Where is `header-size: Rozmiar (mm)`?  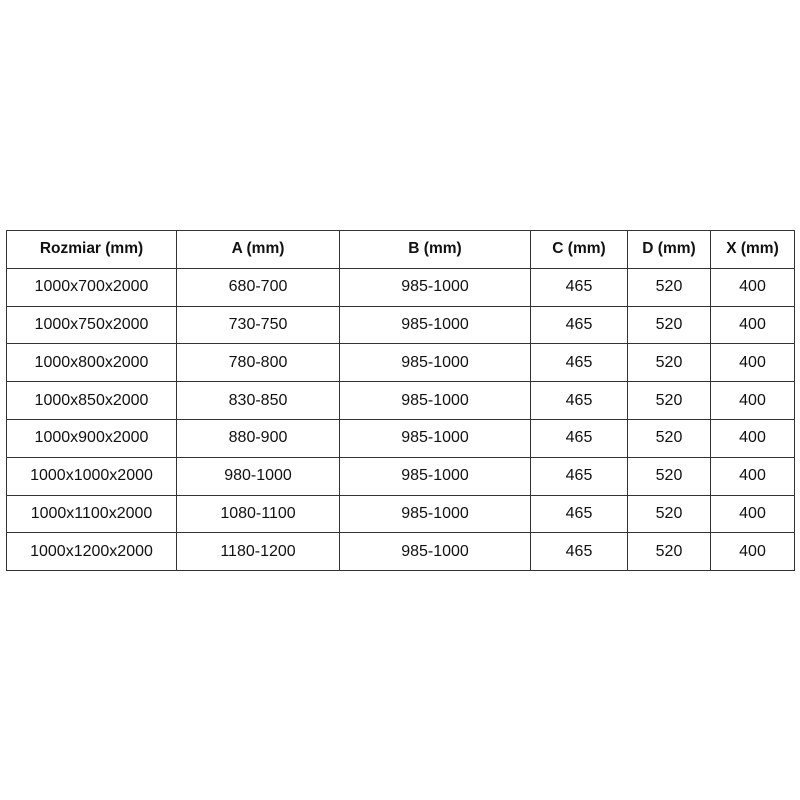
header-size: Rozmiar (mm) is located at coordinates (91, 249).